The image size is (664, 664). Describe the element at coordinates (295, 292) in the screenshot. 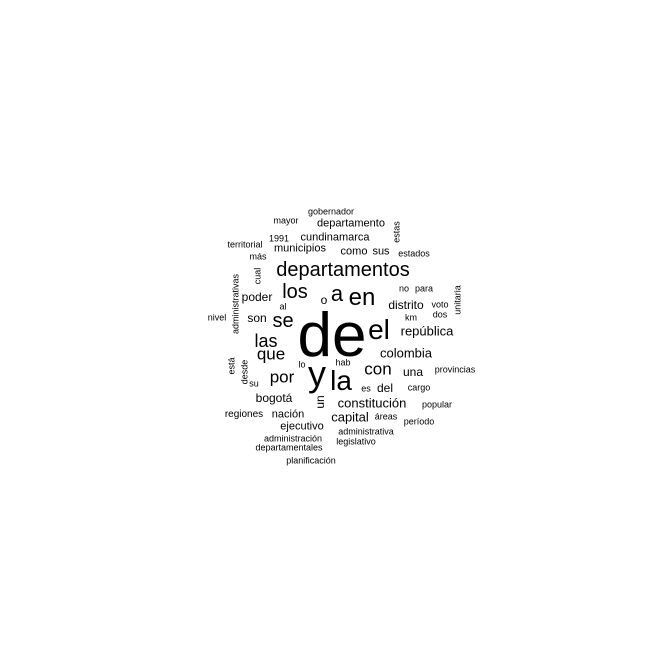

I see `word-los: los` at that location.